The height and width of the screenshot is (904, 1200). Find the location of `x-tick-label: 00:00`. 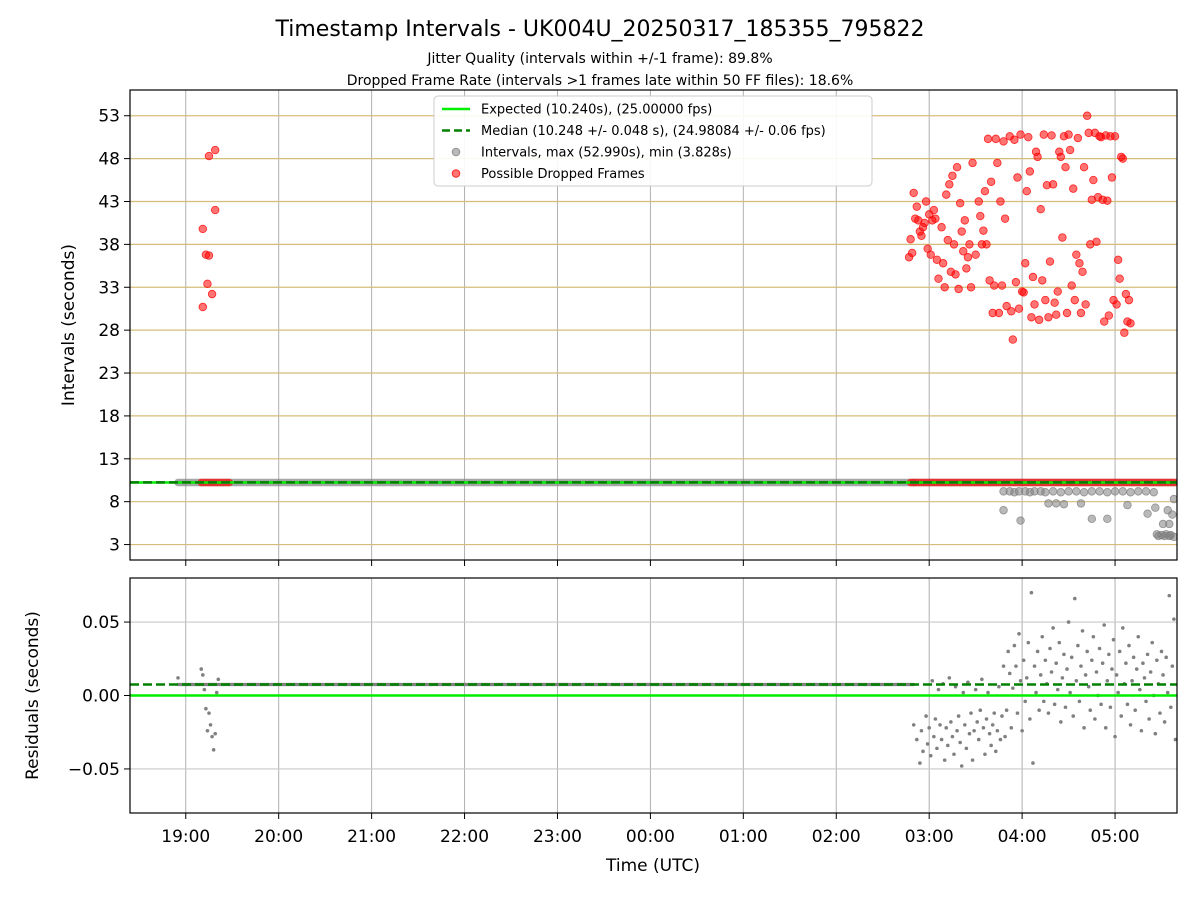

x-tick-label: 00:00 is located at coordinates (650, 837).